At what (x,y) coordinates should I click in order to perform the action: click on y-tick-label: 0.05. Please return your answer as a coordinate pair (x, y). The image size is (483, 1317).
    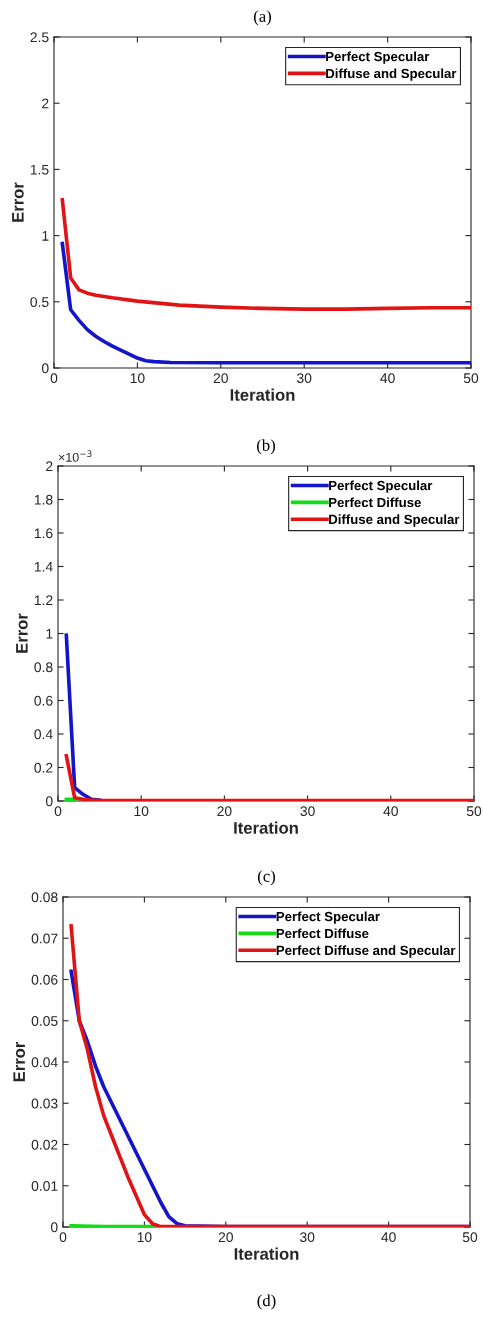
    Looking at the image, I should click on (44, 1021).